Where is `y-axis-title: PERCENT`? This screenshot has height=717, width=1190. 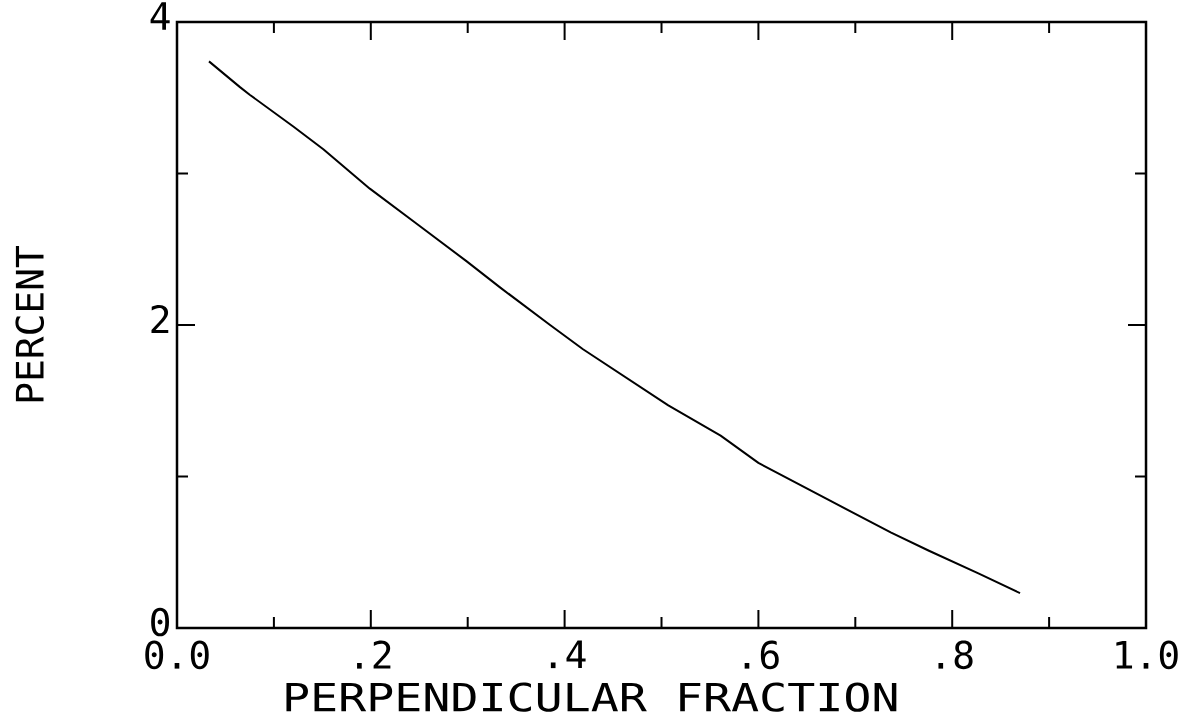 y-axis-title: PERCENT is located at coordinates (30, 324).